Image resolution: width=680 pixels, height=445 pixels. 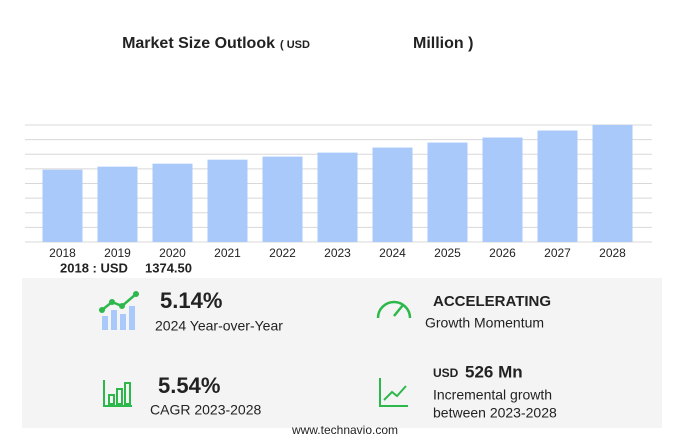 What do you see at coordinates (484, 323) in the screenshot?
I see `momentum-label: Growth Momentum` at bounding box center [484, 323].